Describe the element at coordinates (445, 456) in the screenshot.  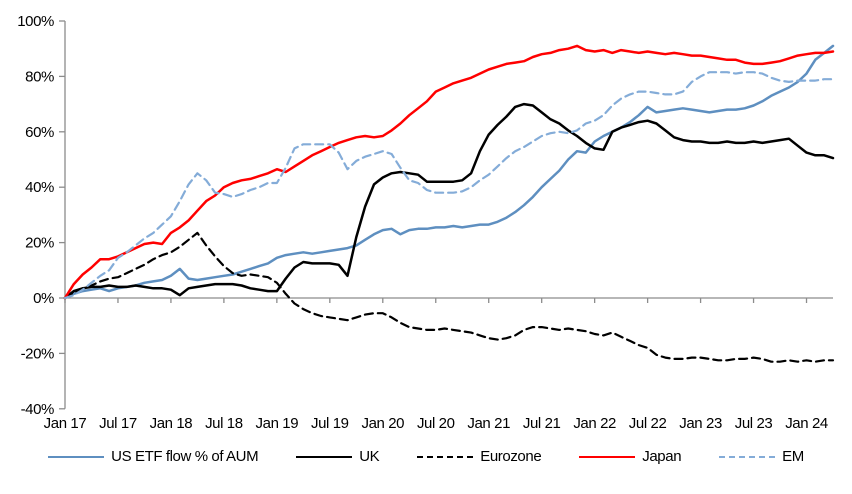
I see `legend-swatch-eurozone` at that location.